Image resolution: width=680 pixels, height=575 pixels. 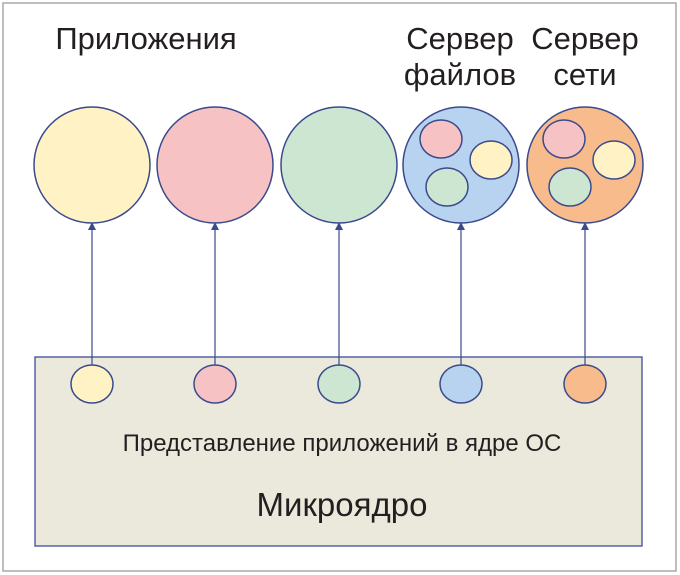 What do you see at coordinates (584, 38) in the screenshot?
I see `network-server-label-line1: Сервер` at bounding box center [584, 38].